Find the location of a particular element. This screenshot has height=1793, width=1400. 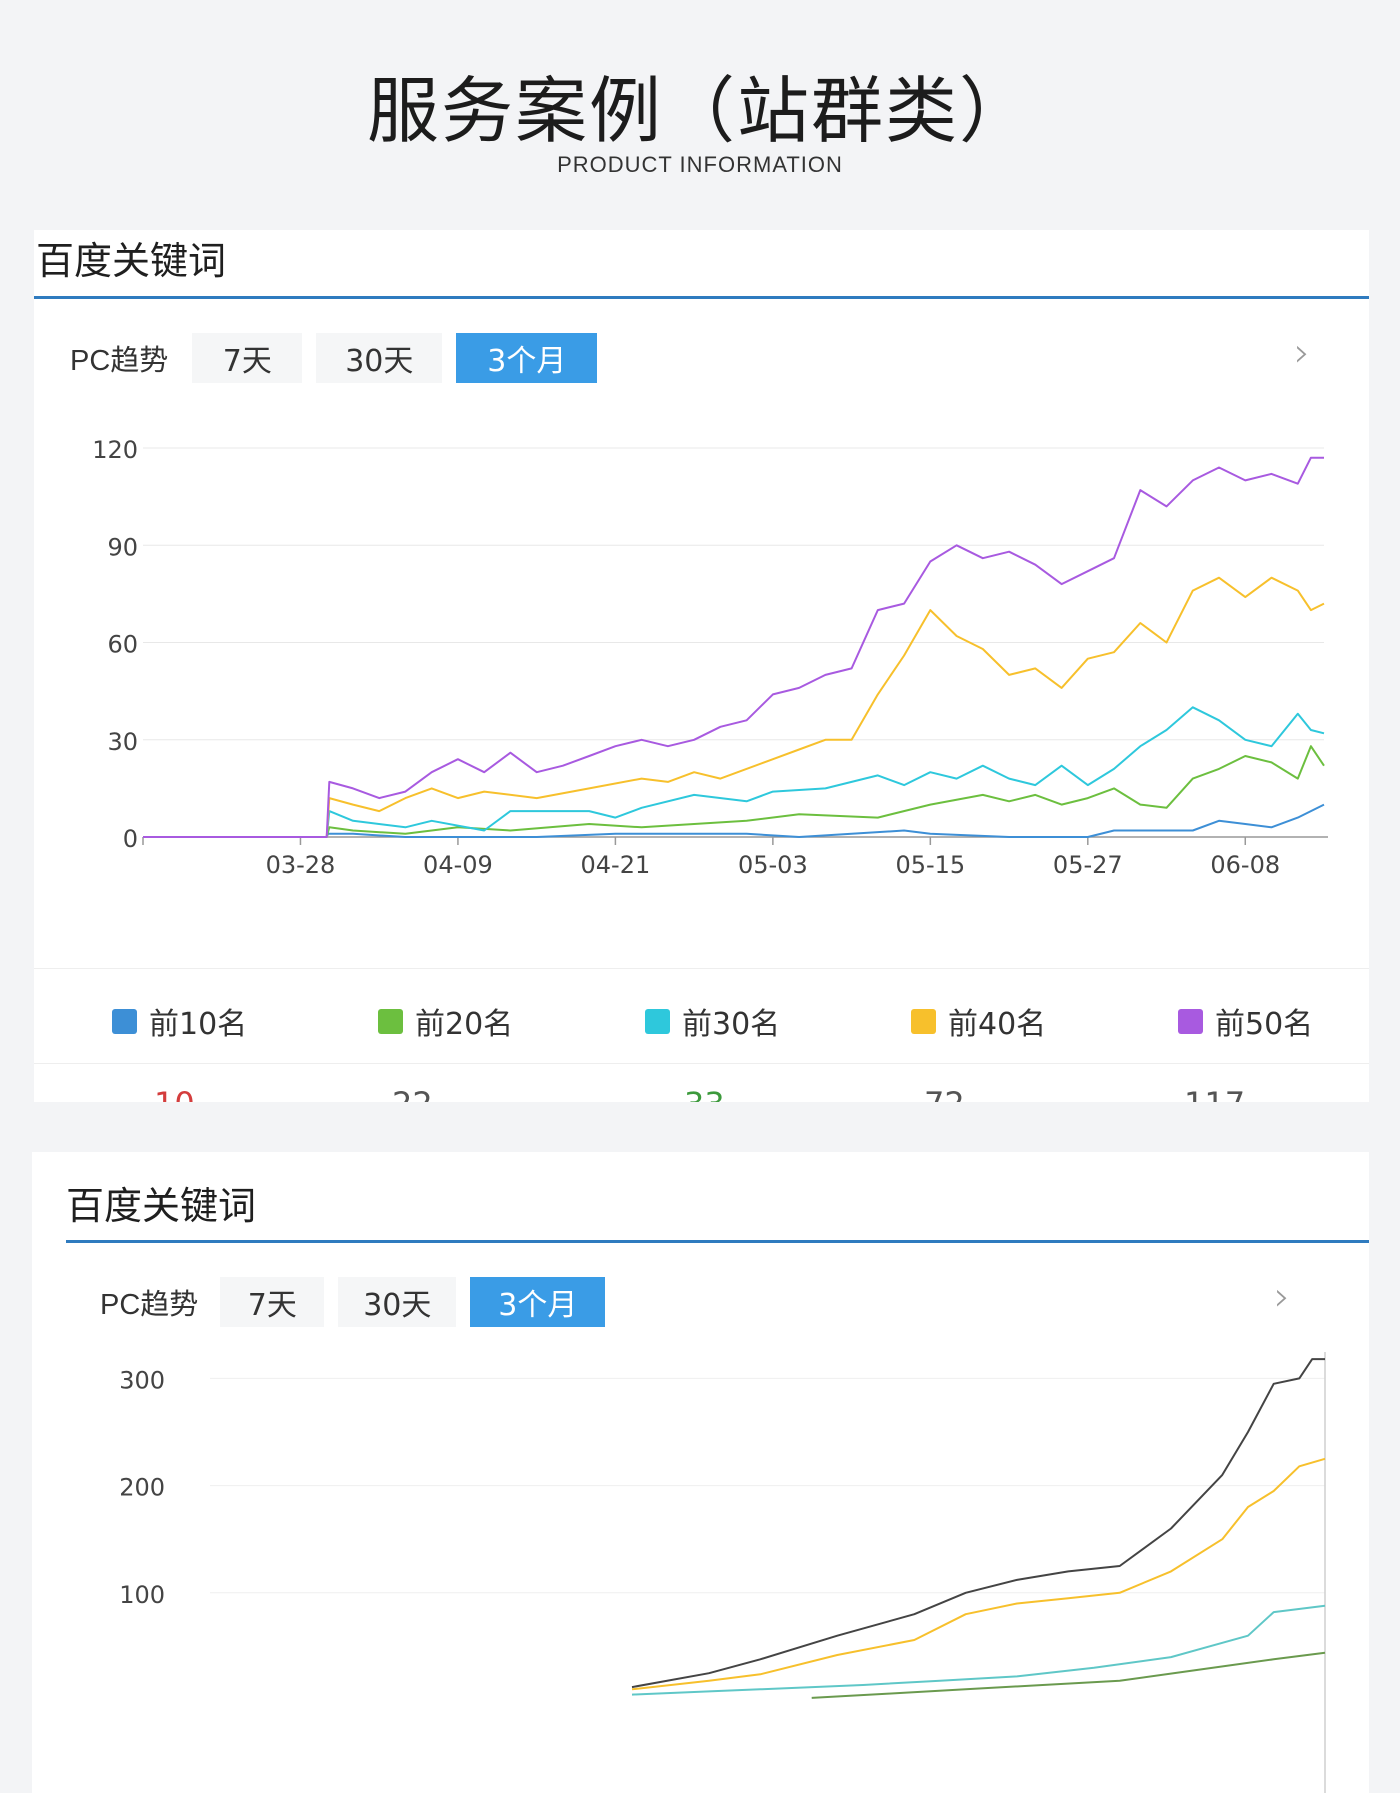

legend-swatch-yellow is located at coordinates (923, 1021).